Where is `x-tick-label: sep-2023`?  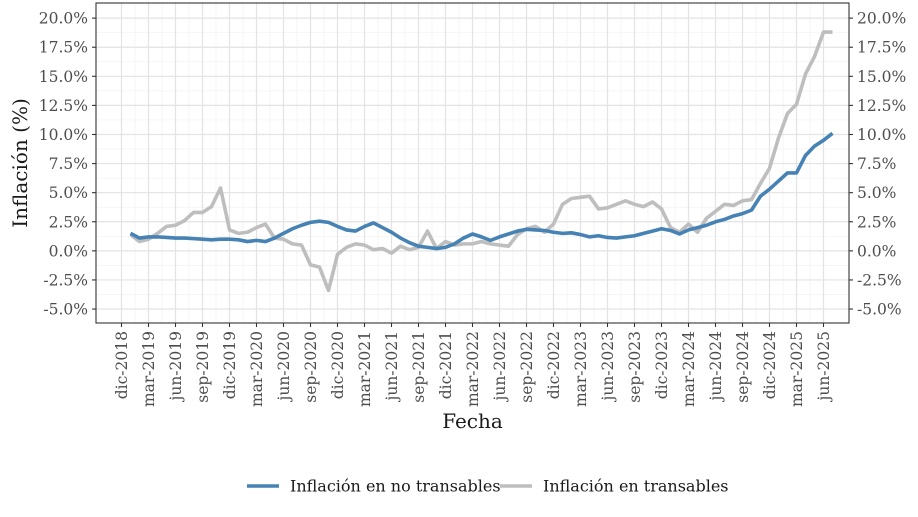 x-tick-label: sep-2023 is located at coordinates (635, 367).